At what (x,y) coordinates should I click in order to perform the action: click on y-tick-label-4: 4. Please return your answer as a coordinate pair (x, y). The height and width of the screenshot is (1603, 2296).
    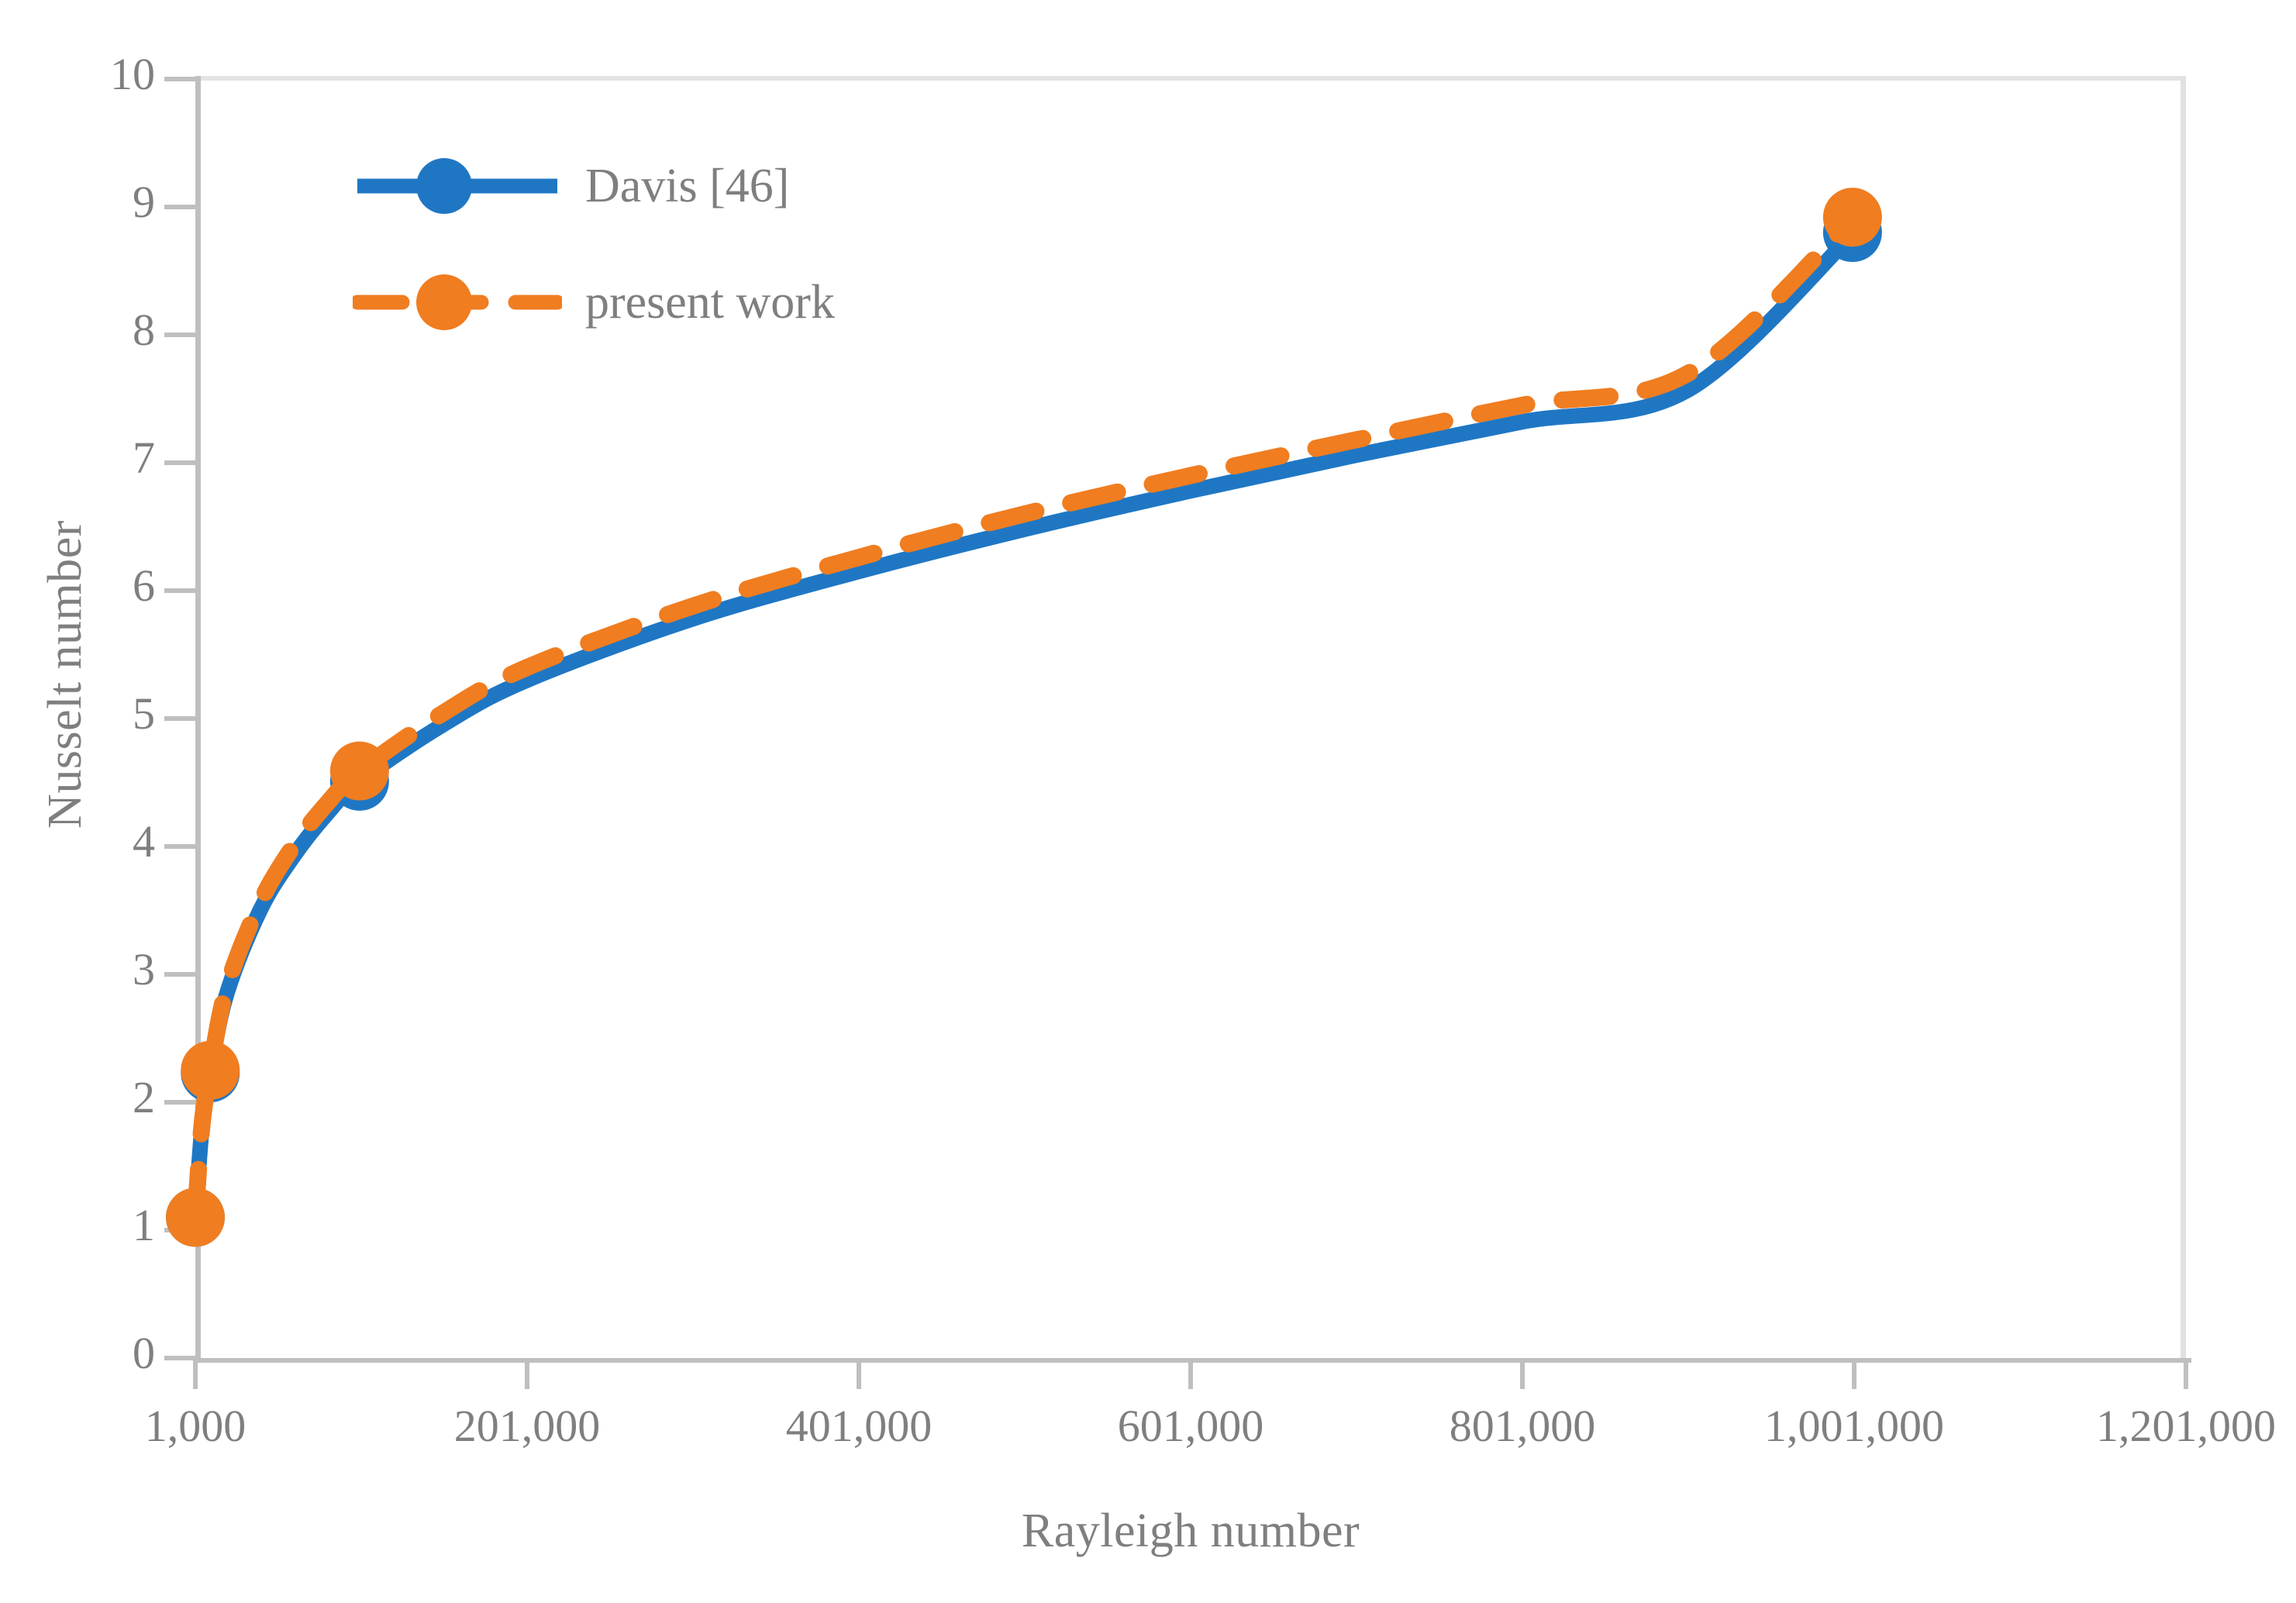
    Looking at the image, I should click on (144, 842).